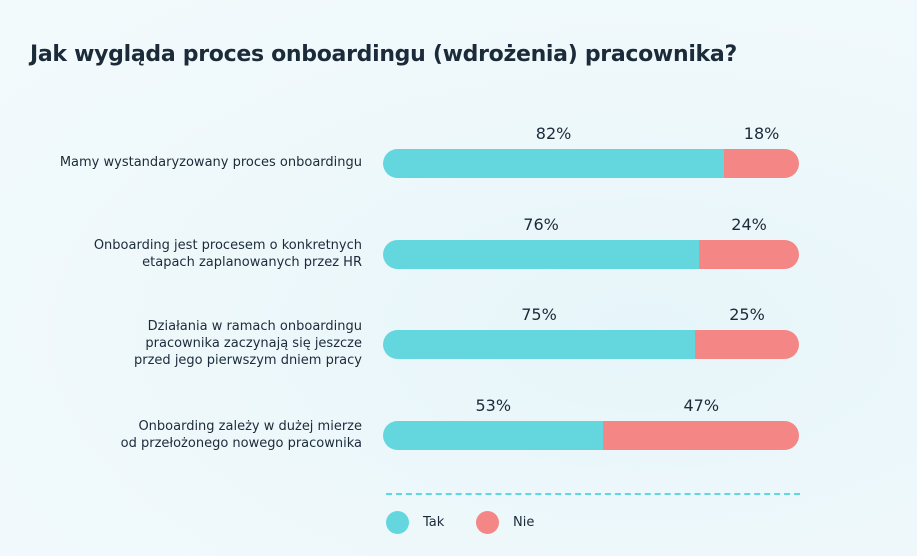 Image resolution: width=917 pixels, height=556 pixels. What do you see at coordinates (524, 522) in the screenshot?
I see `legend-label: Nie` at bounding box center [524, 522].